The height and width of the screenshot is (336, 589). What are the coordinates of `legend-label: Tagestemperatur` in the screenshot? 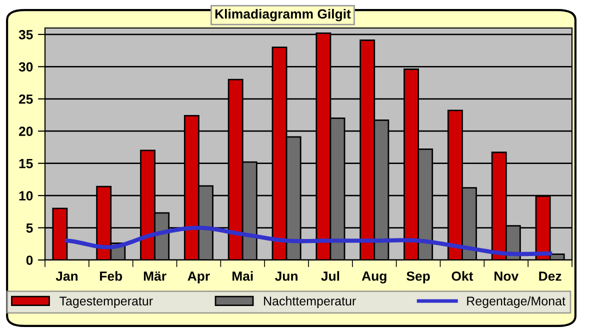 It's located at (106, 302).